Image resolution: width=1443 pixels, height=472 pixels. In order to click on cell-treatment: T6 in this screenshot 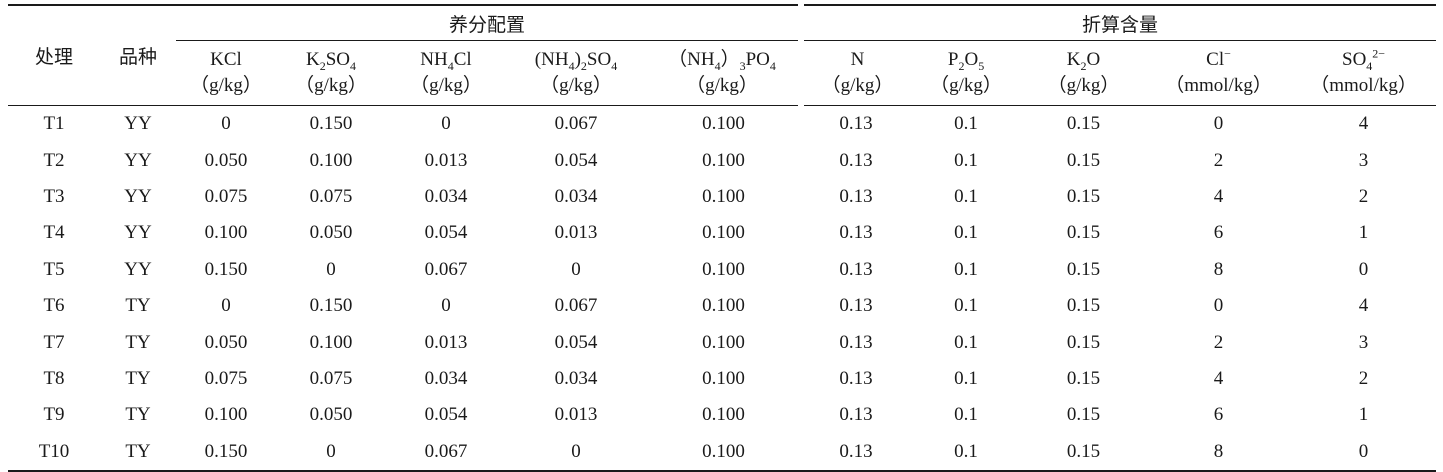, I will do `click(54, 306)`.